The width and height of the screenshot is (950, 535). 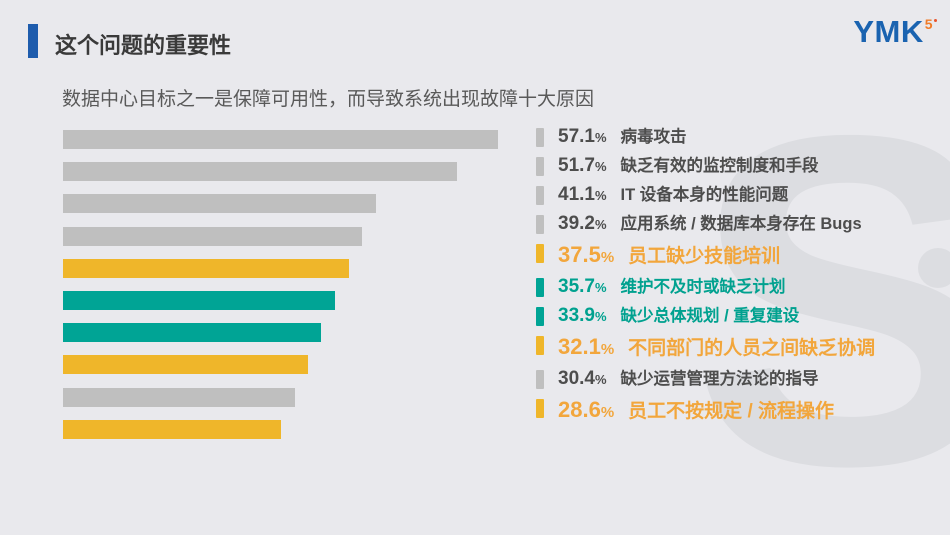 I want to click on list-item-text: 57.1% 病毒攻击, so click(x=725, y=137).